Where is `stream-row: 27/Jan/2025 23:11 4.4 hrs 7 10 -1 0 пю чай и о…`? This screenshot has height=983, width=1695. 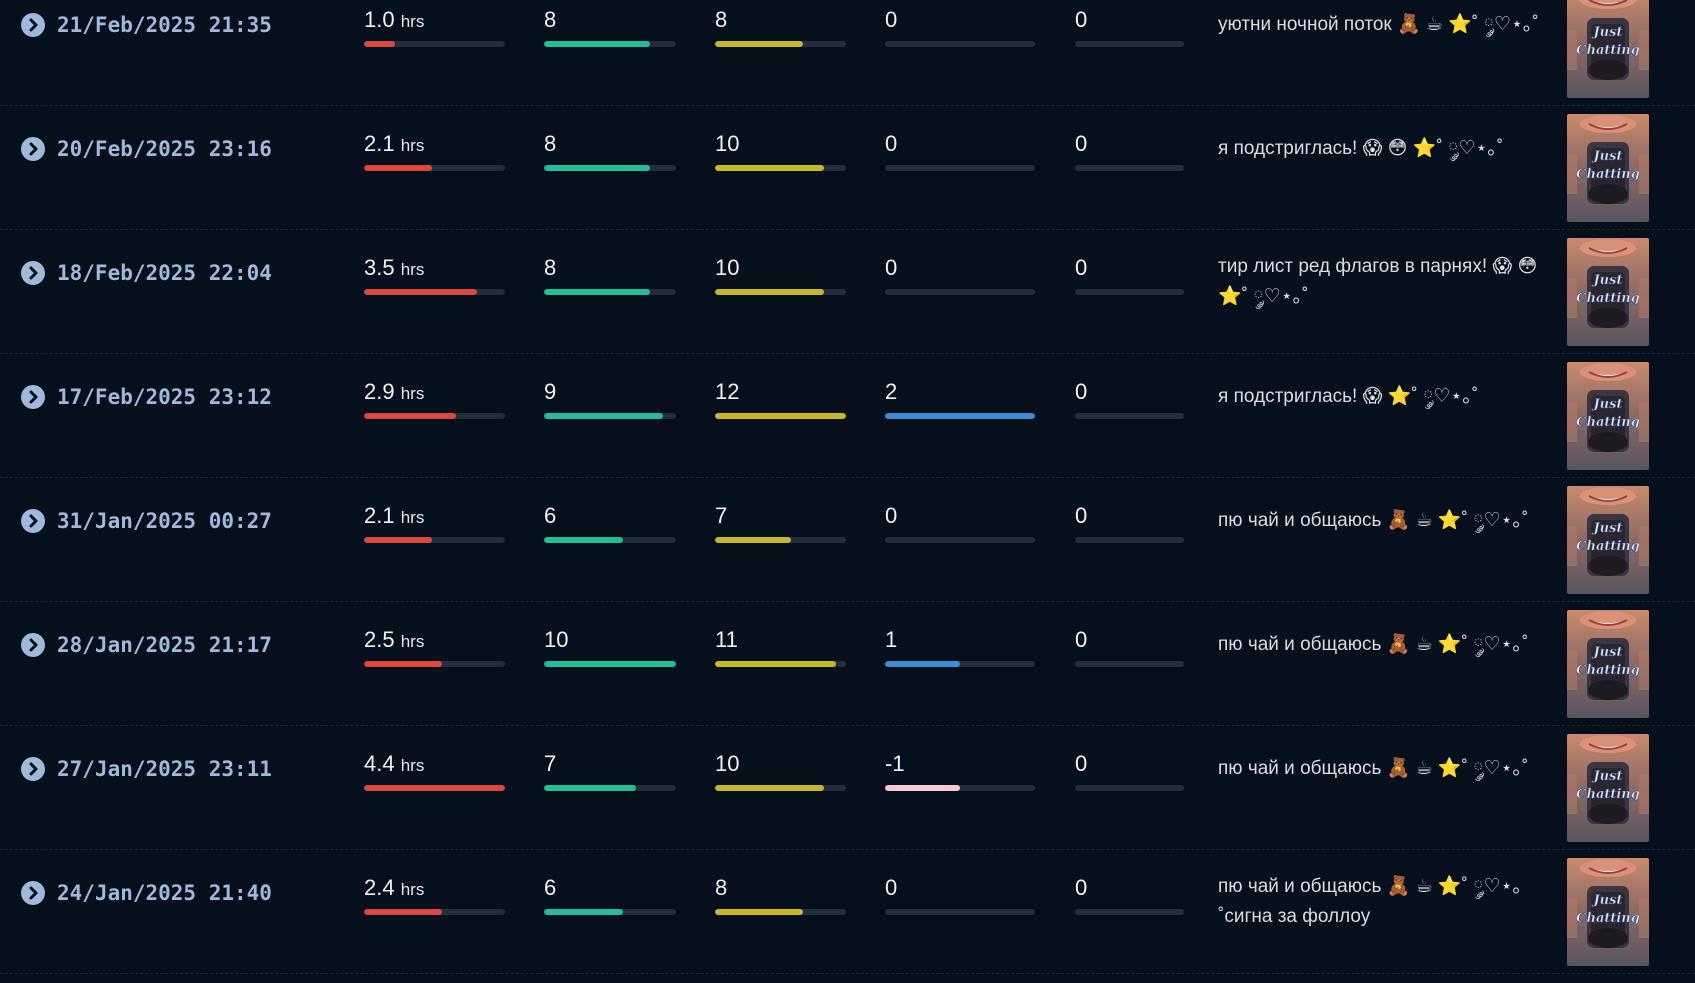
stream-row: 27/Jan/2025 23:11 4.4 hrs 7 10 -1 0 пю чай и о… is located at coordinates (847, 788).